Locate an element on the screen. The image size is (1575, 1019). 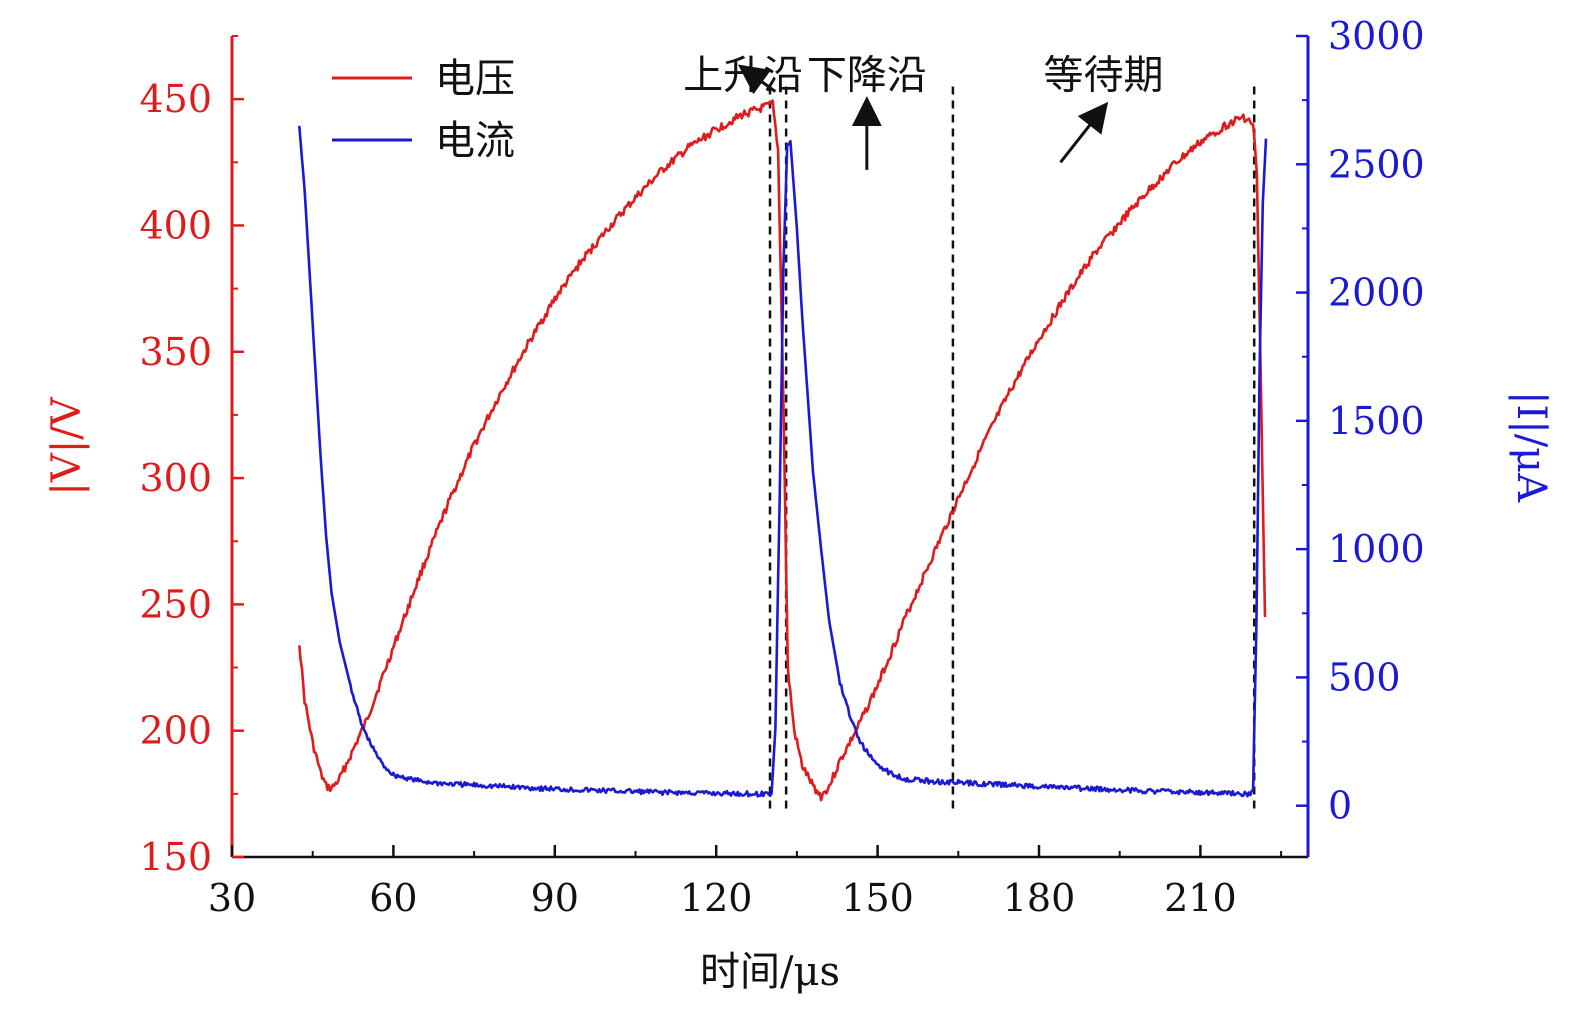
x-tick-label: 120 is located at coordinates (716, 898).